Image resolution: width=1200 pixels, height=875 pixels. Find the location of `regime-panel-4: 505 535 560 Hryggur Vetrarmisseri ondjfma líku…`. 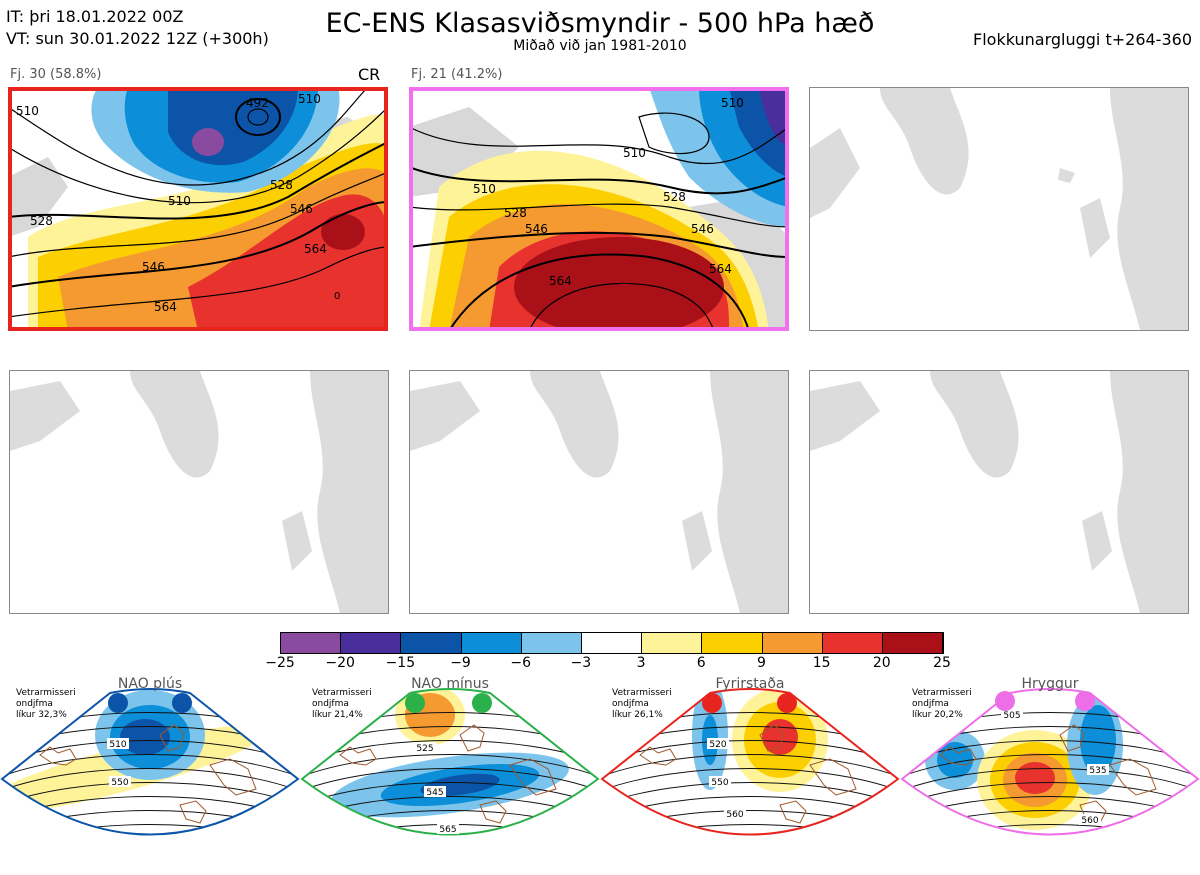

regime-panel-4: 505 535 560 Hryggur Vetrarmisseri ondjfma líku… is located at coordinates (1050, 773).